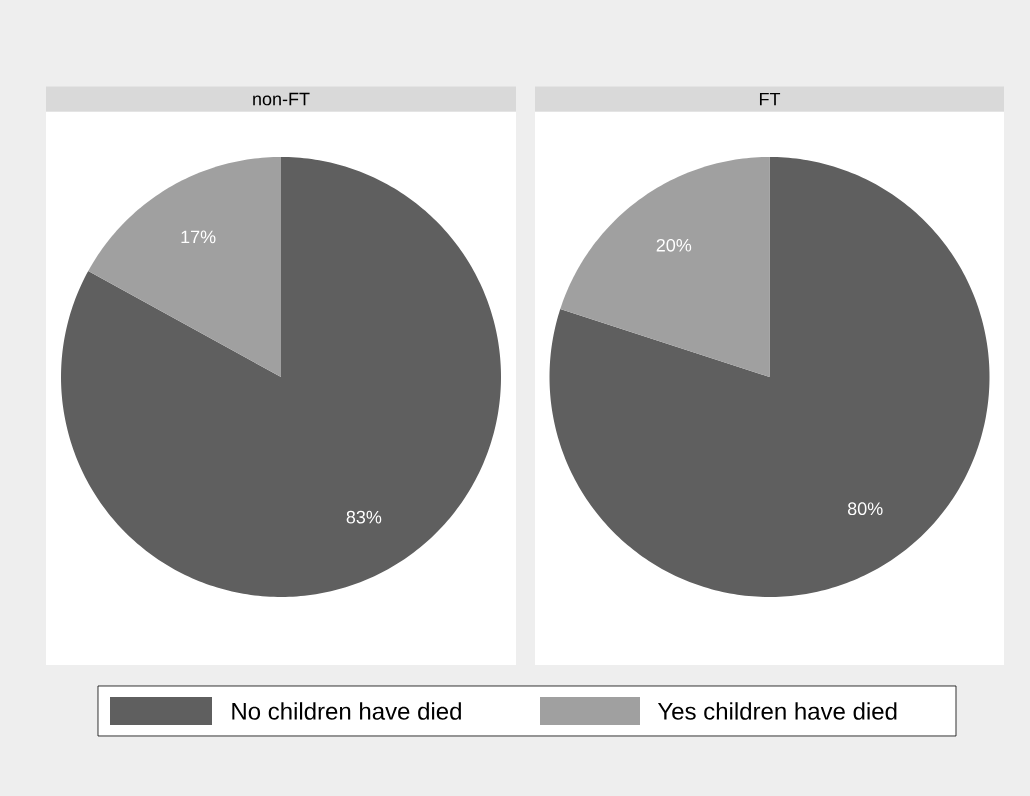  What do you see at coordinates (674, 245) in the screenshot?
I see `data-label: 20%` at bounding box center [674, 245].